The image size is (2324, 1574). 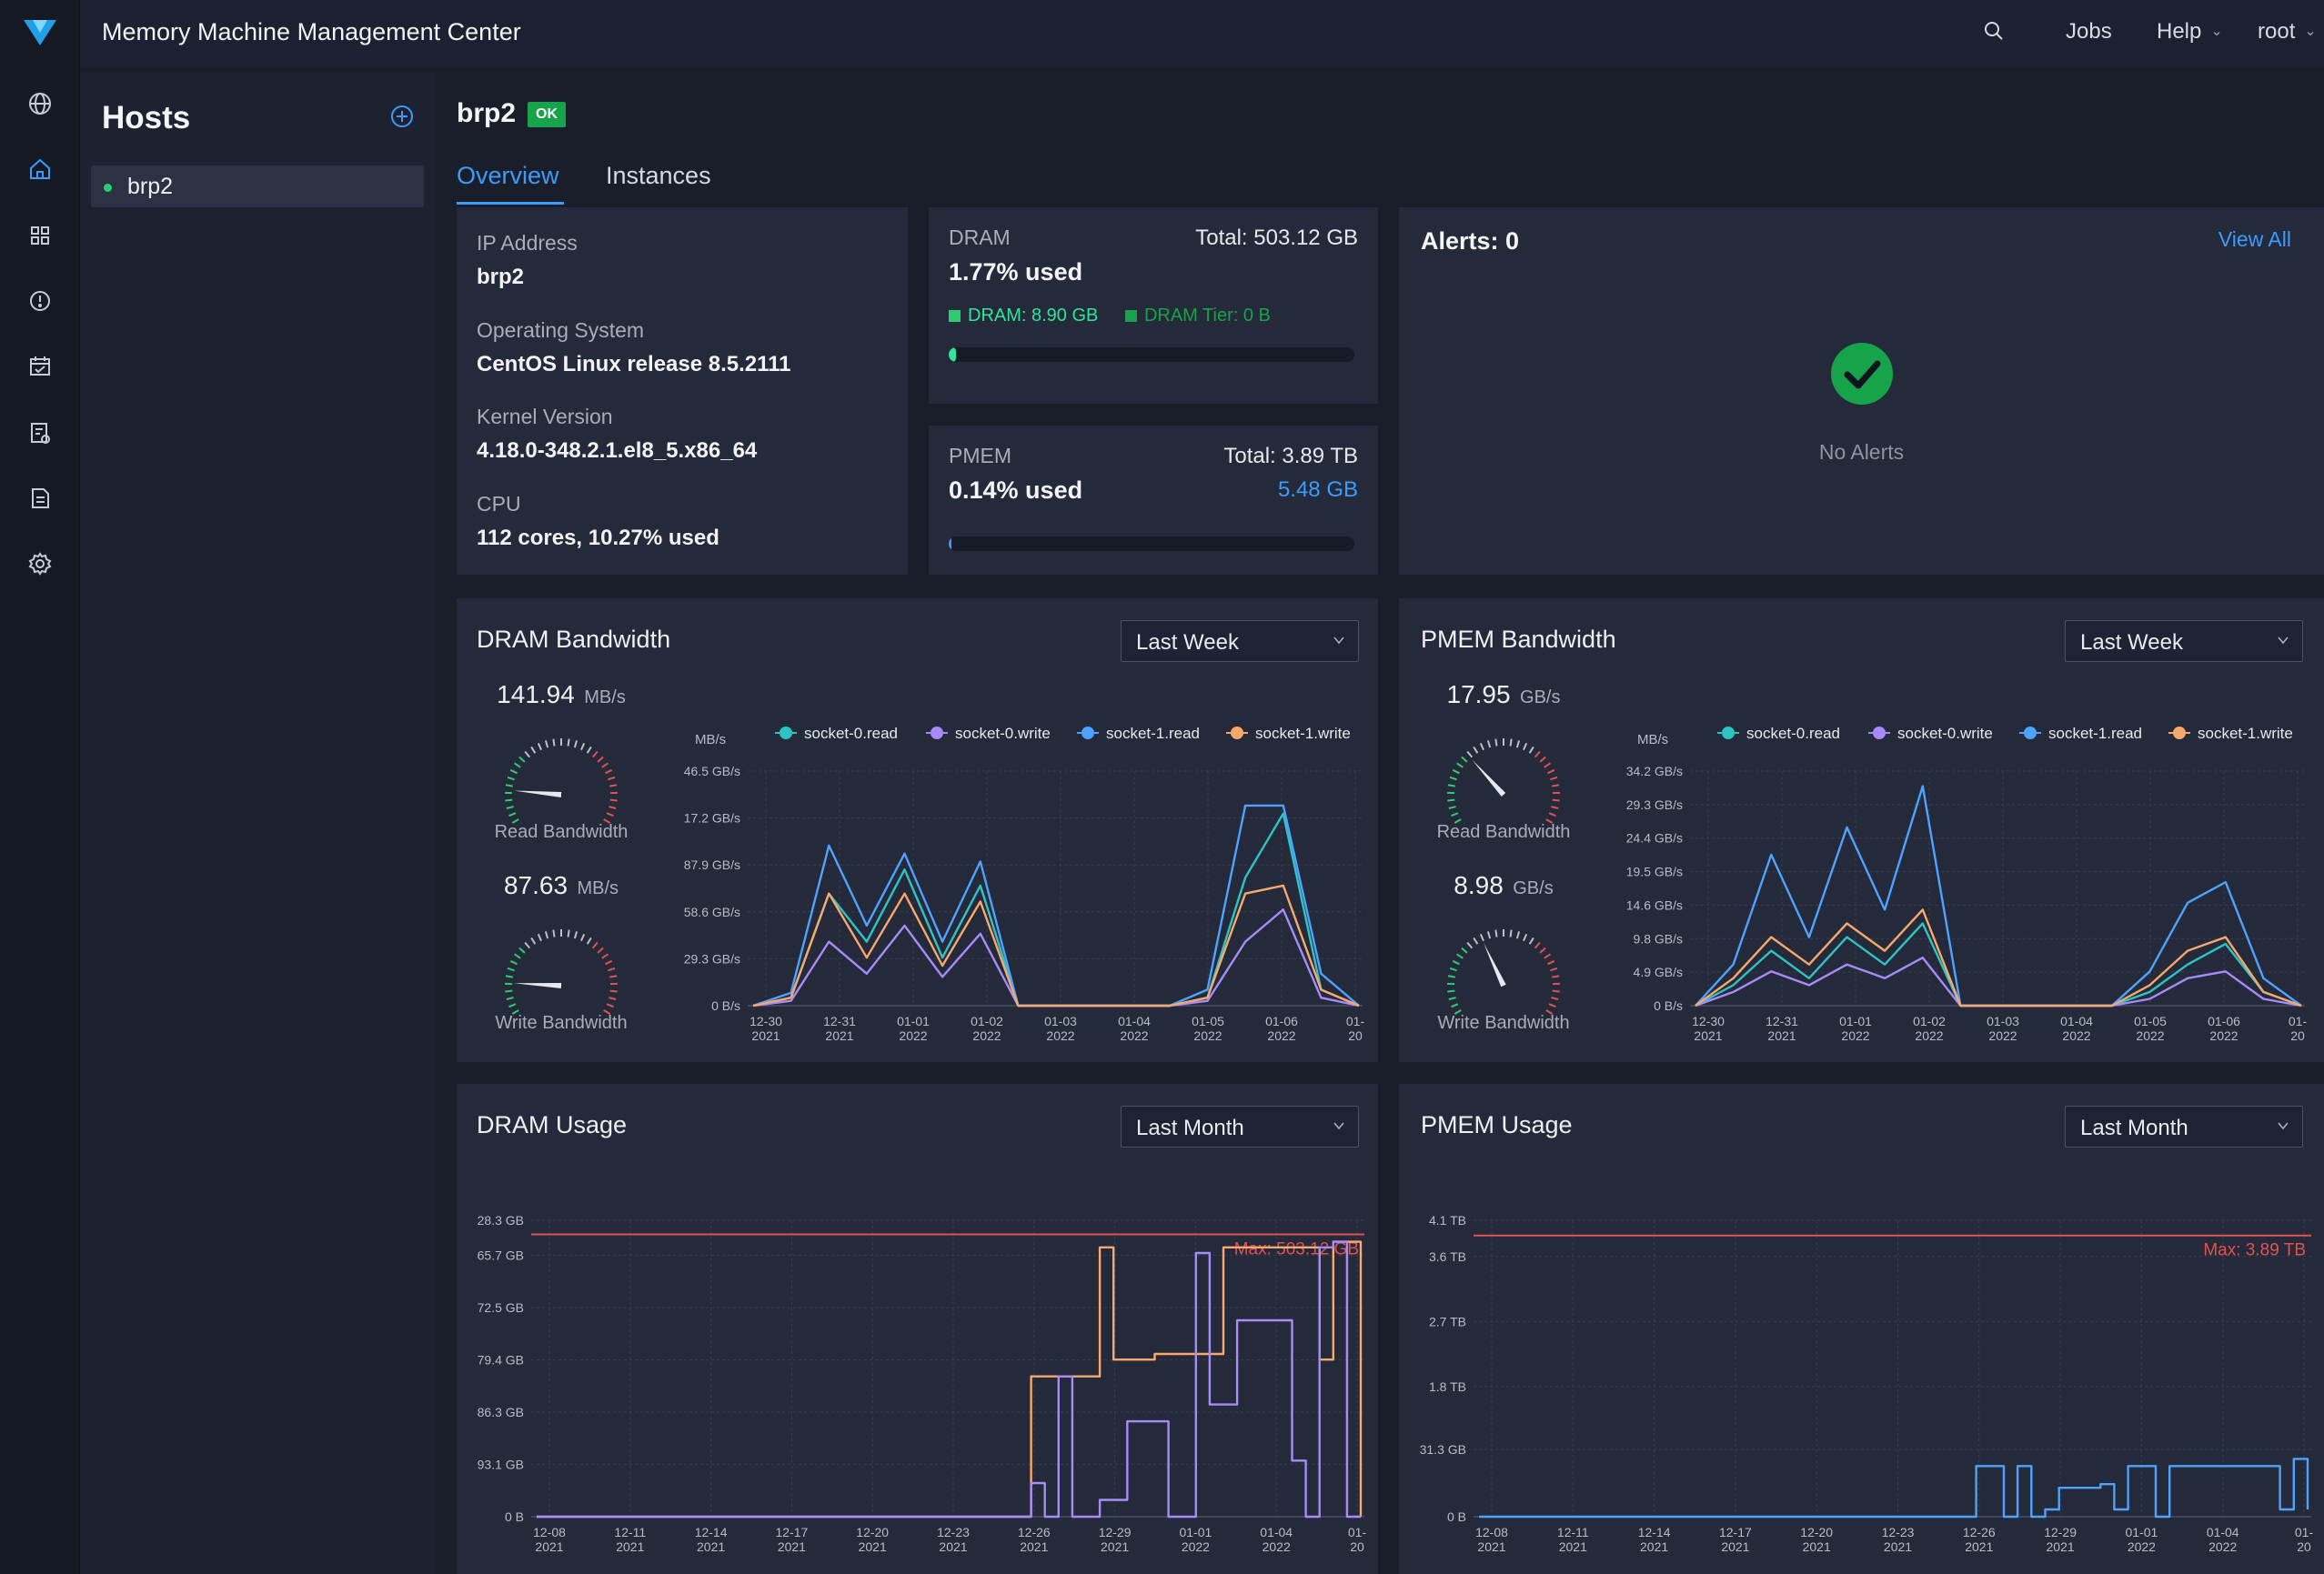 What do you see at coordinates (1447, 1220) in the screenshot?
I see `y-tick-label: 4.1 TB` at bounding box center [1447, 1220].